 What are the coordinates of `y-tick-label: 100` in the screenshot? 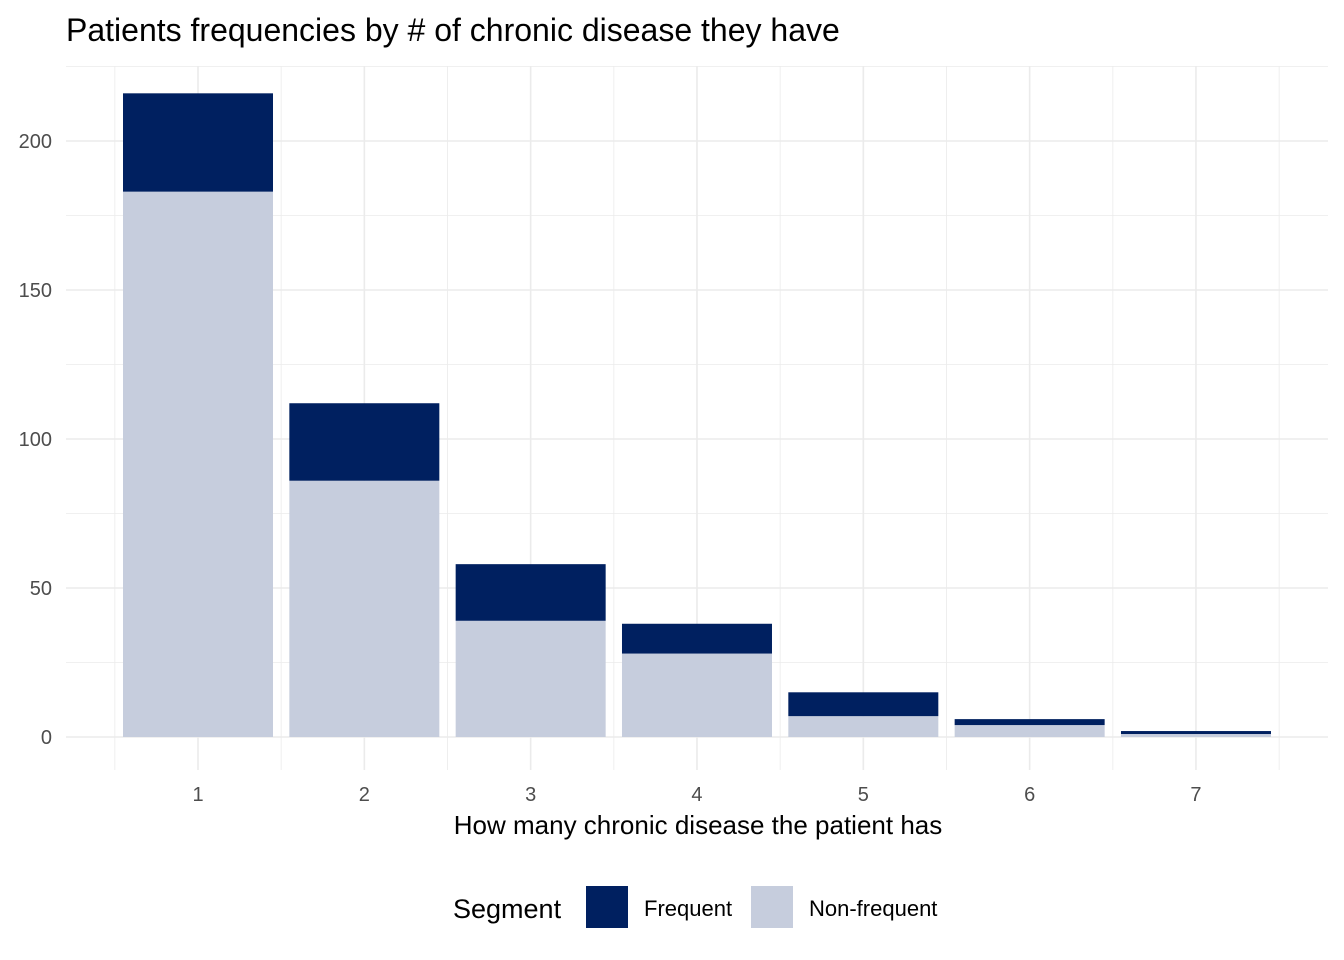 It's located at (35, 440).